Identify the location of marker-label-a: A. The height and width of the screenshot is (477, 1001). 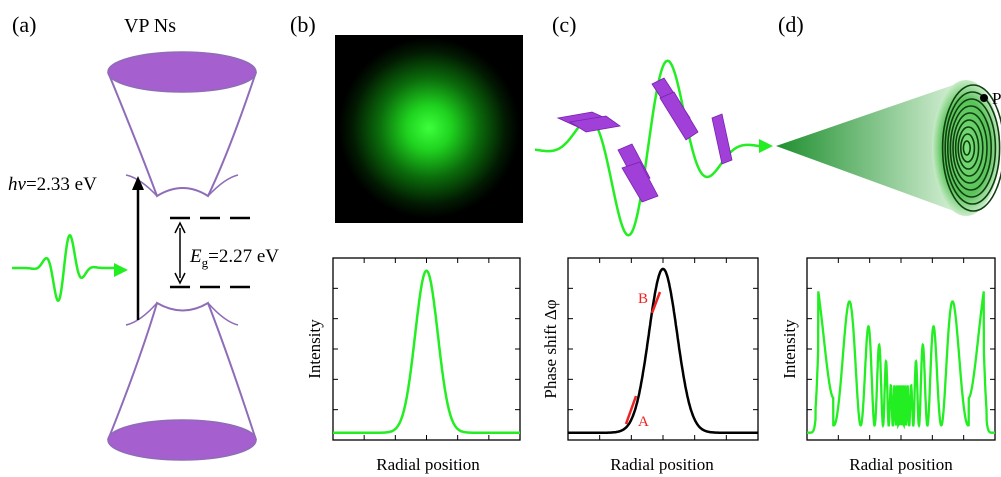
(643, 422).